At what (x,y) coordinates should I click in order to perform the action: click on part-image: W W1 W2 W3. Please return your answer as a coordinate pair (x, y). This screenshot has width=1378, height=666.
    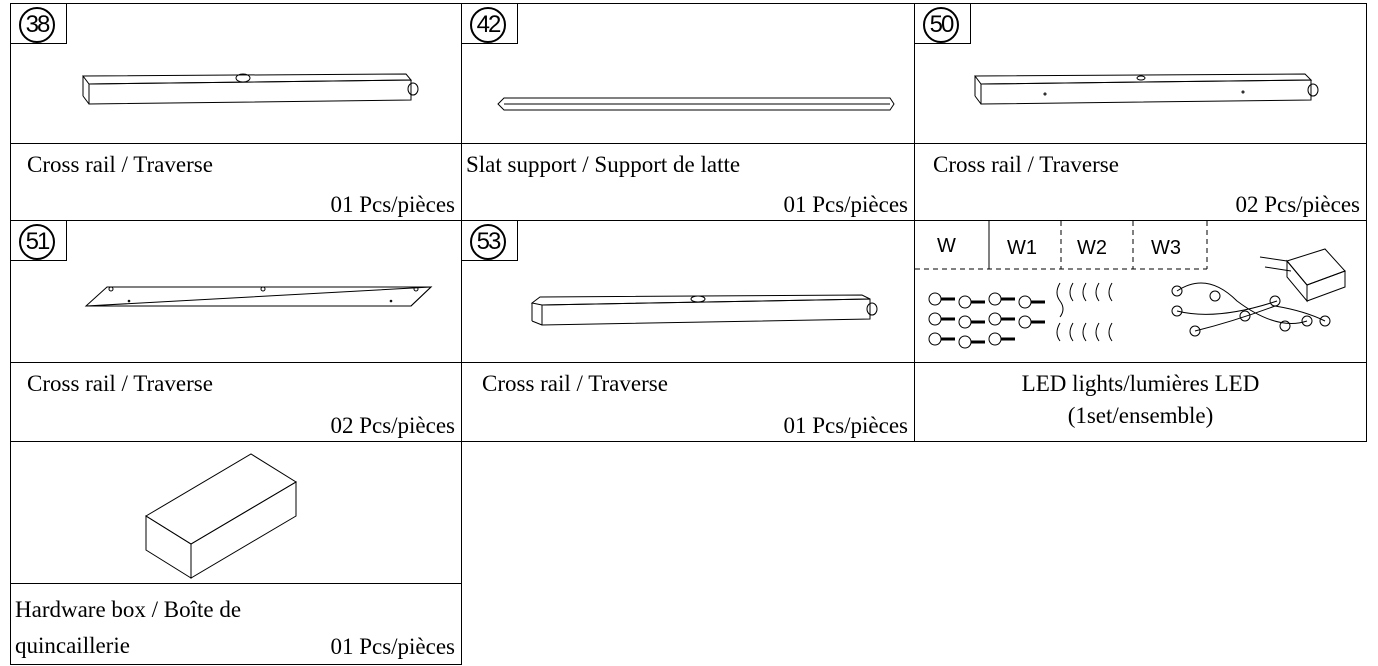
    Looking at the image, I should click on (1140, 291).